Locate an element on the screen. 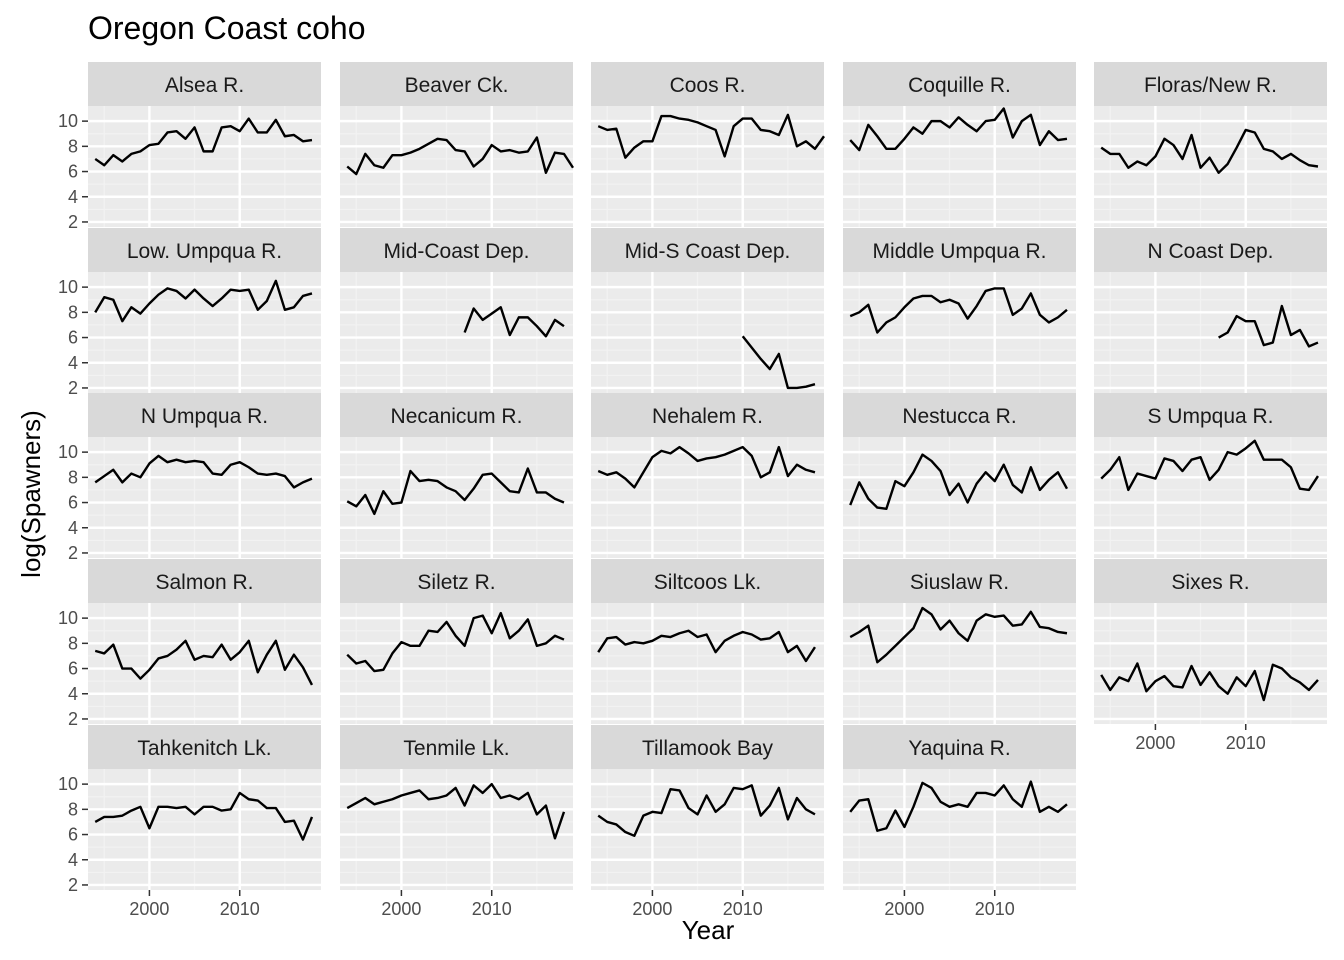  facet-panel: Siletz R. is located at coordinates (456, 641).